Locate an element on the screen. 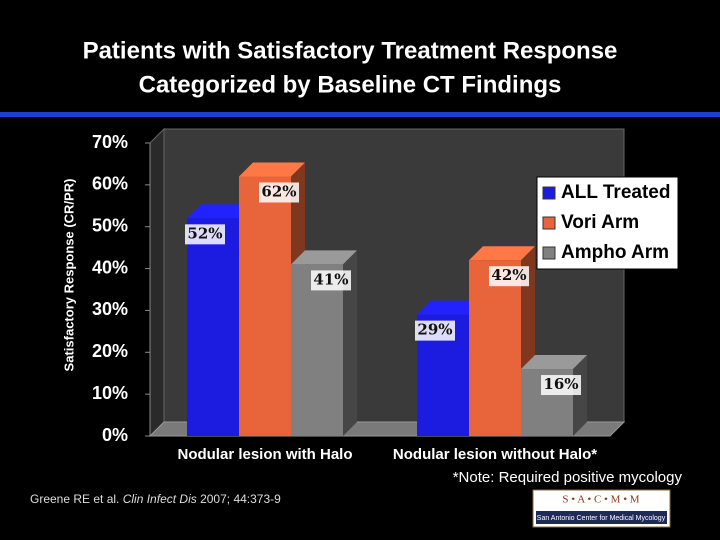 This screenshot has width=720, height=540. citation-authors: Greene RE et al. is located at coordinates (76, 499).